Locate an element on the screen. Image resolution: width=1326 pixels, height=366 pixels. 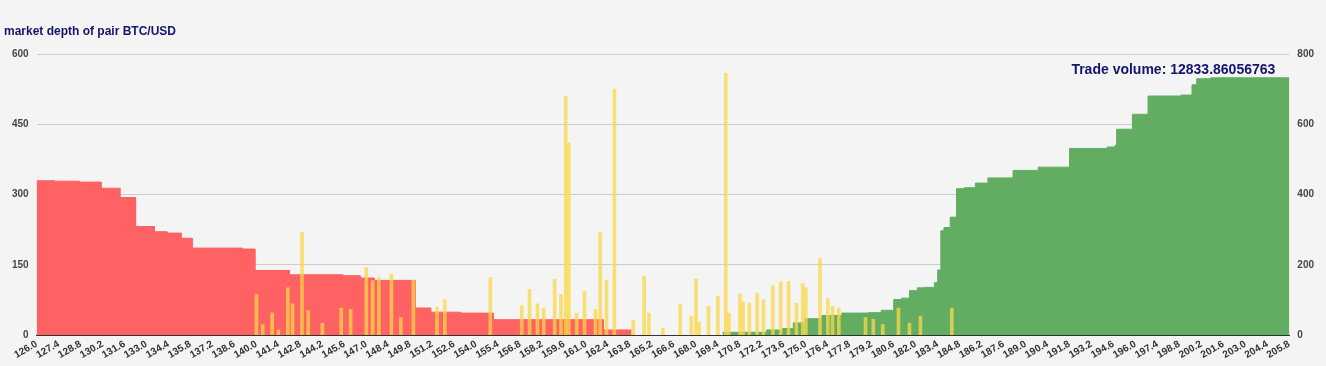
y2-tick-label: 600 is located at coordinates (1306, 124).